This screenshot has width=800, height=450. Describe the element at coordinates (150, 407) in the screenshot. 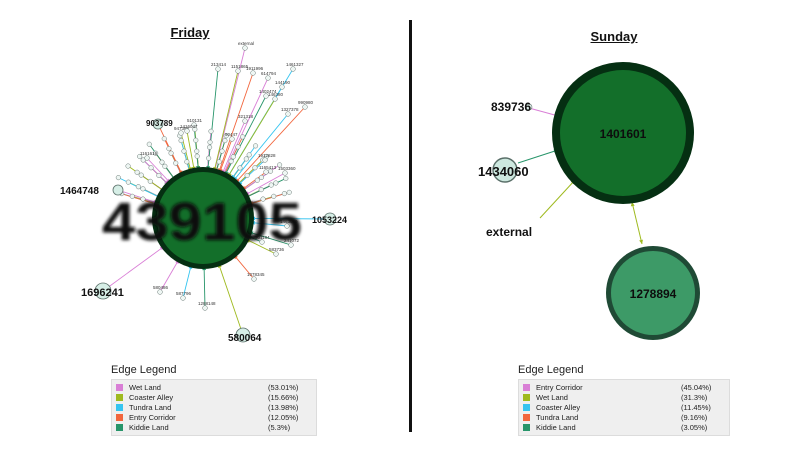

I see `friday-legend-label: Tundra Land` at that location.